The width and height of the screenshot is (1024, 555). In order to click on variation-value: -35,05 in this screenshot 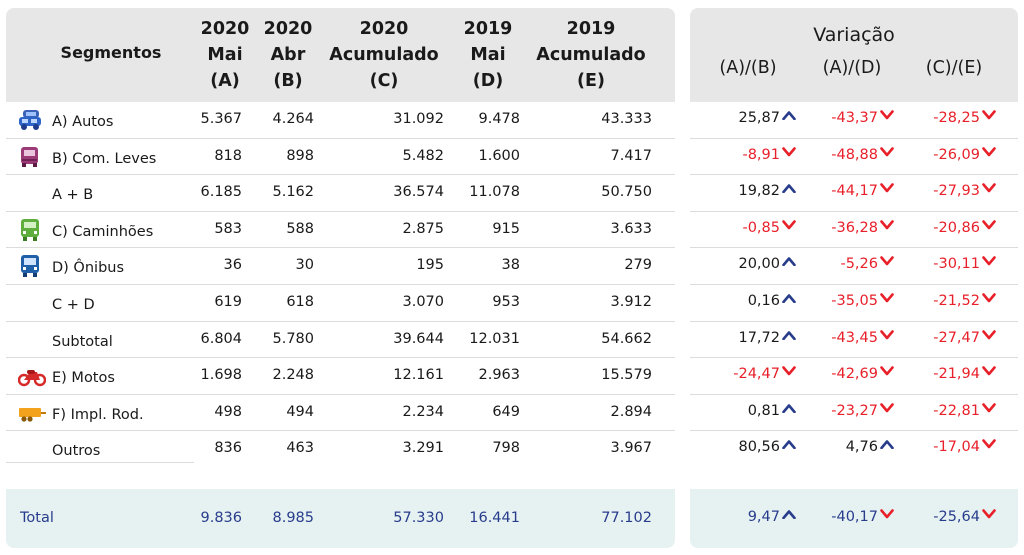, I will do `click(854, 301)`.